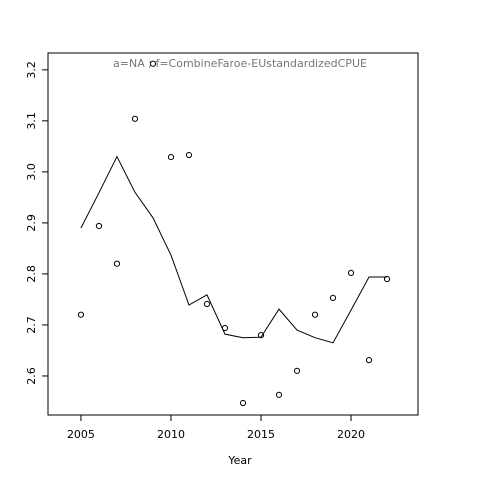 This screenshot has width=480, height=480. Describe the element at coordinates (171, 434) in the screenshot. I see `x-tick-label: 2010` at that location.